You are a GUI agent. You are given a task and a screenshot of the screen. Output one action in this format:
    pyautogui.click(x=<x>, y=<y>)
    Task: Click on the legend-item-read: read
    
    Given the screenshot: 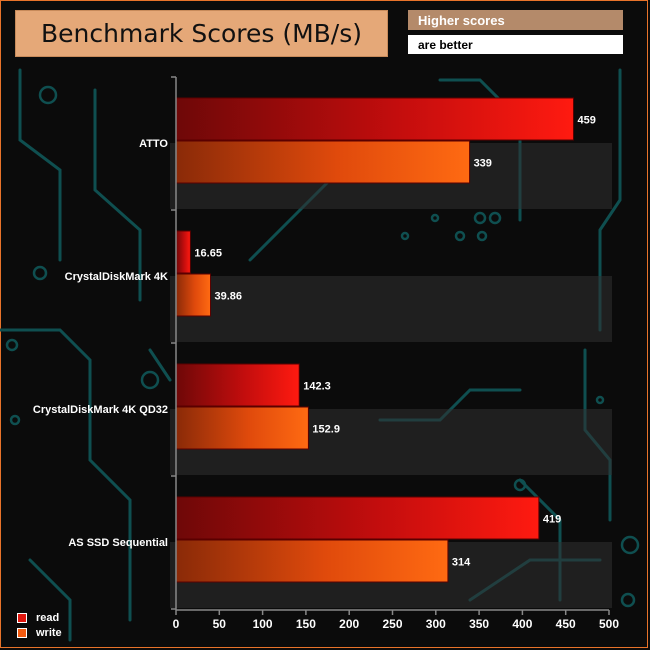 What is the action you would take?
    pyautogui.click(x=39, y=617)
    